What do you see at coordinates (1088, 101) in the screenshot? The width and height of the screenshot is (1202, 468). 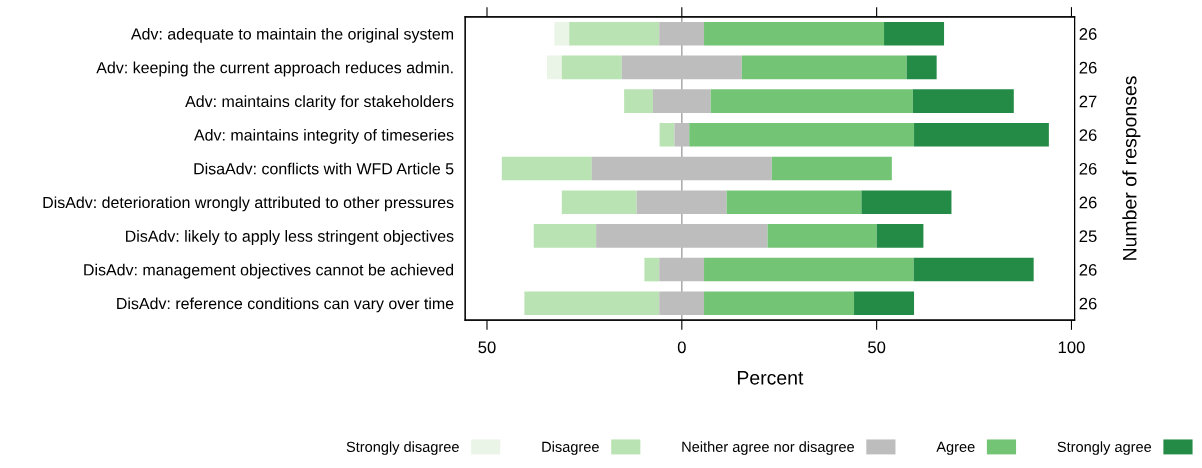 I see `y2-tick-label: 27` at bounding box center [1088, 101].